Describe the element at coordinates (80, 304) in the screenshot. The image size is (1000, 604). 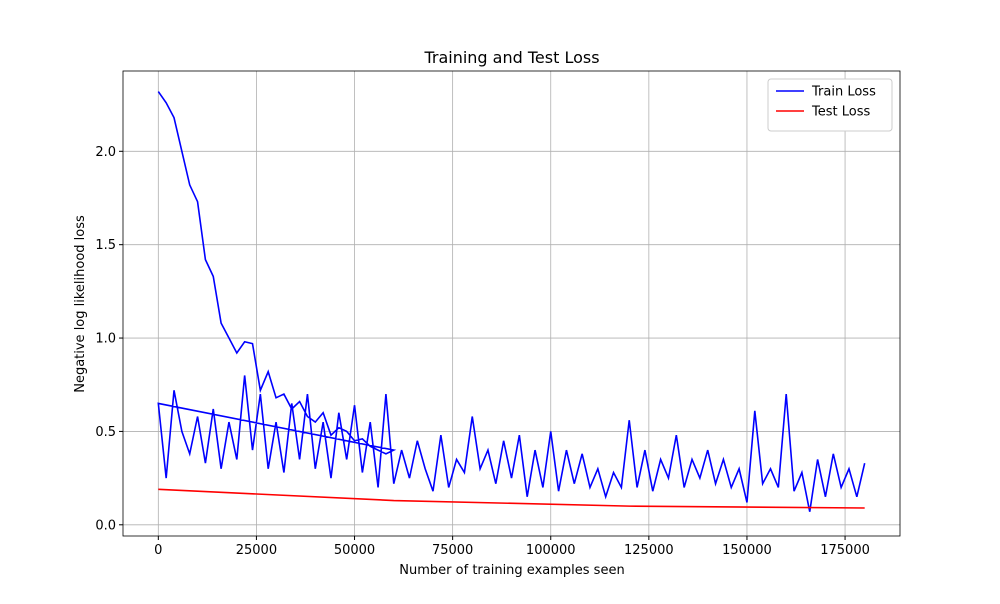
I see `y-axis-label: Negative log likelihood loss` at that location.